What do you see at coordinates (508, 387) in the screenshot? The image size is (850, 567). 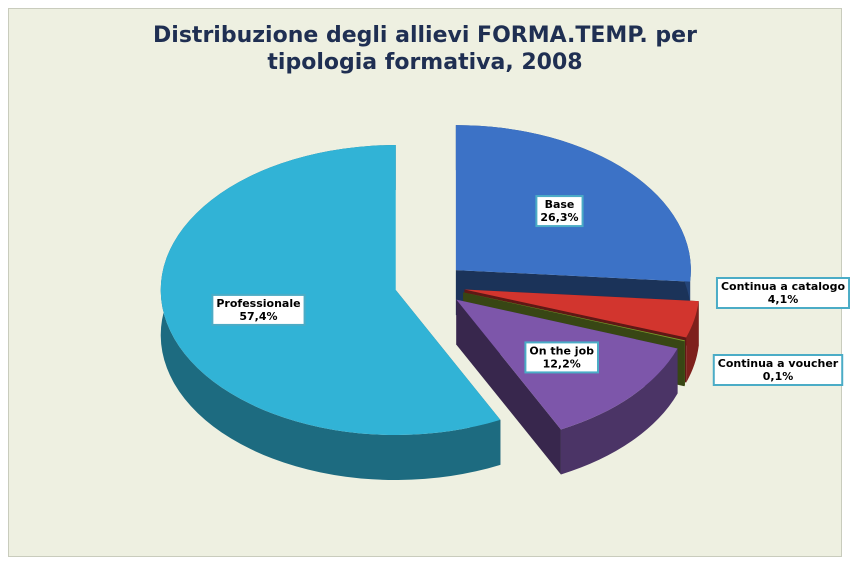 I see `slice-side` at bounding box center [508, 387].